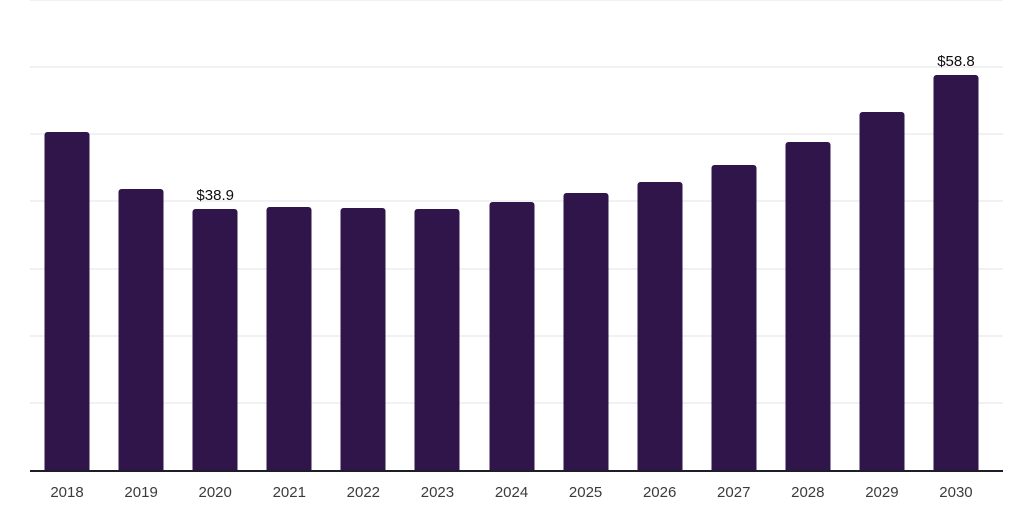 This screenshot has height=512, width=1024. I want to click on x-tick-label-2026: 2026, so click(659, 492).